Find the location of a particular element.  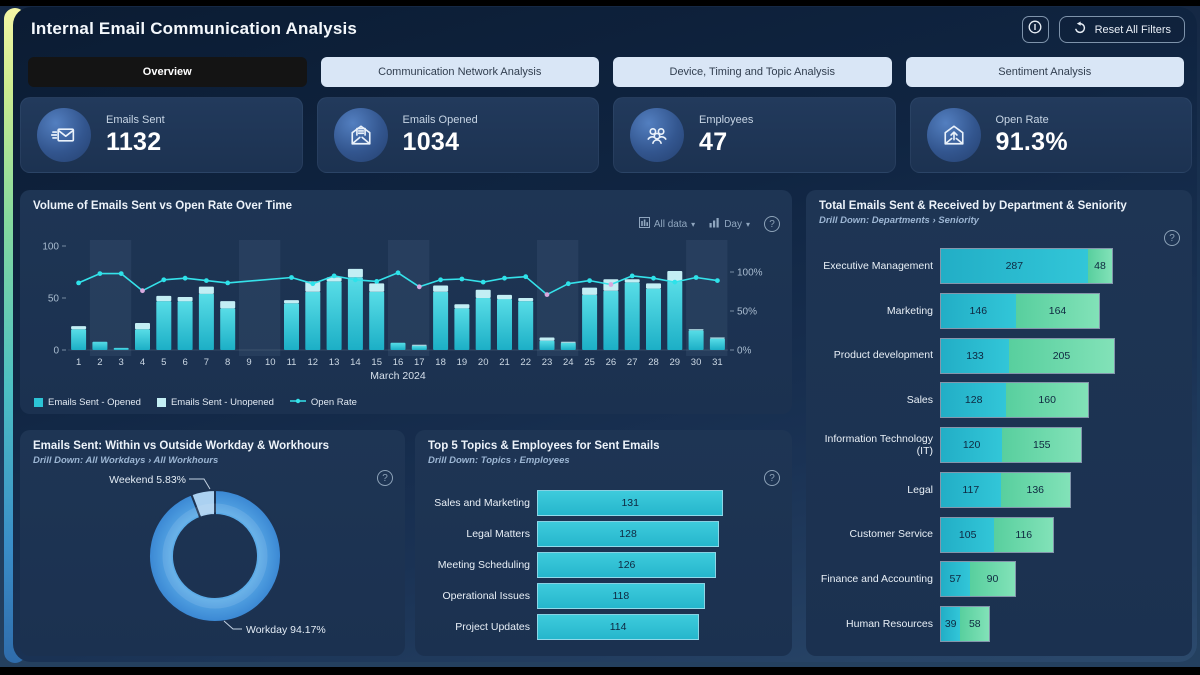

dept-received-segment: 160 is located at coordinates (1047, 400).